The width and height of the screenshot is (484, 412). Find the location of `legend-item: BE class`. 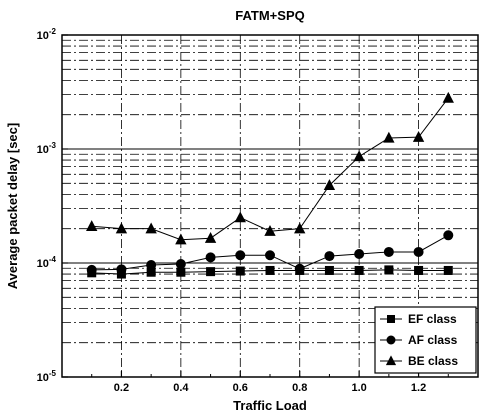

legend-item: BE class is located at coordinates (419, 361).